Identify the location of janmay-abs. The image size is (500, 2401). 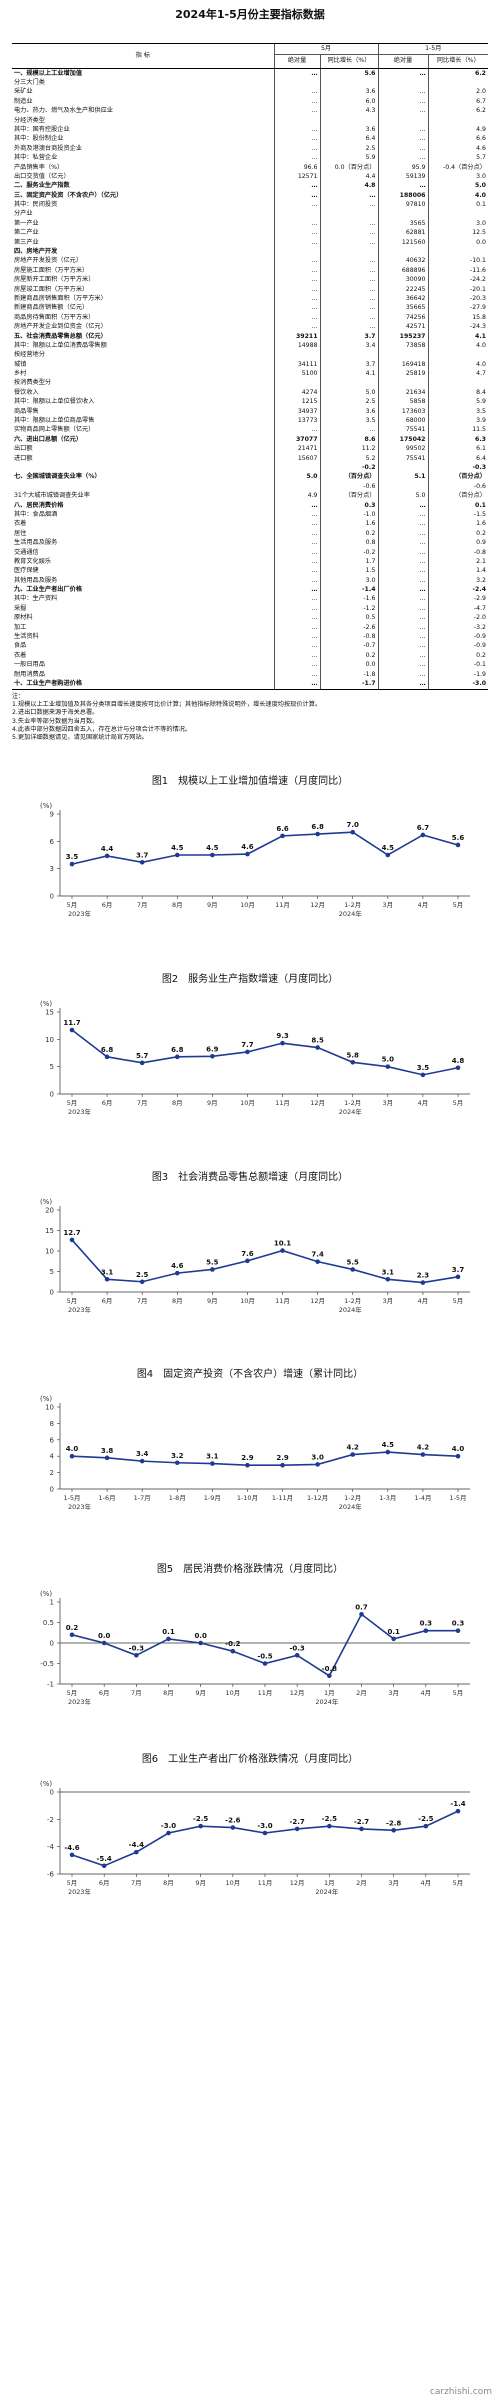
(402, 252).